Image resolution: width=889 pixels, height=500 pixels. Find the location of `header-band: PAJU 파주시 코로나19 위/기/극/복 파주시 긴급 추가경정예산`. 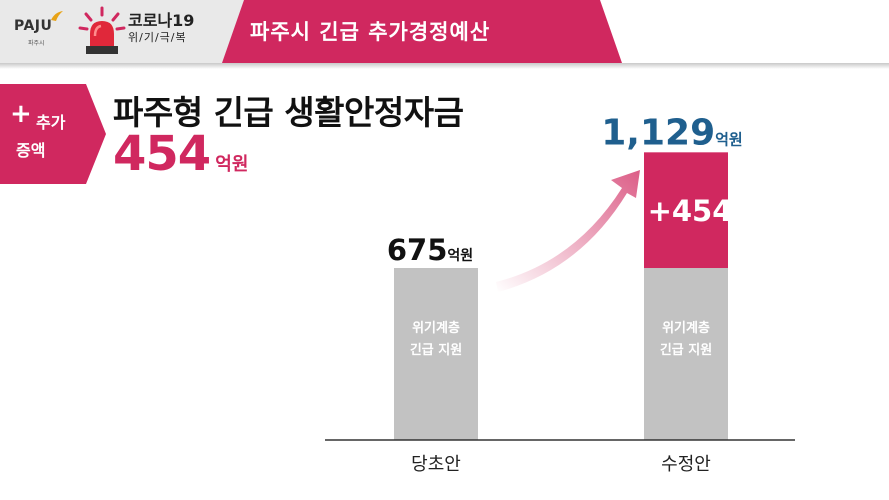

header-band: PAJU 파주시 코로나19 위/기/극/복 파주시 긴급 추가경정예산 is located at coordinates (444, 34).